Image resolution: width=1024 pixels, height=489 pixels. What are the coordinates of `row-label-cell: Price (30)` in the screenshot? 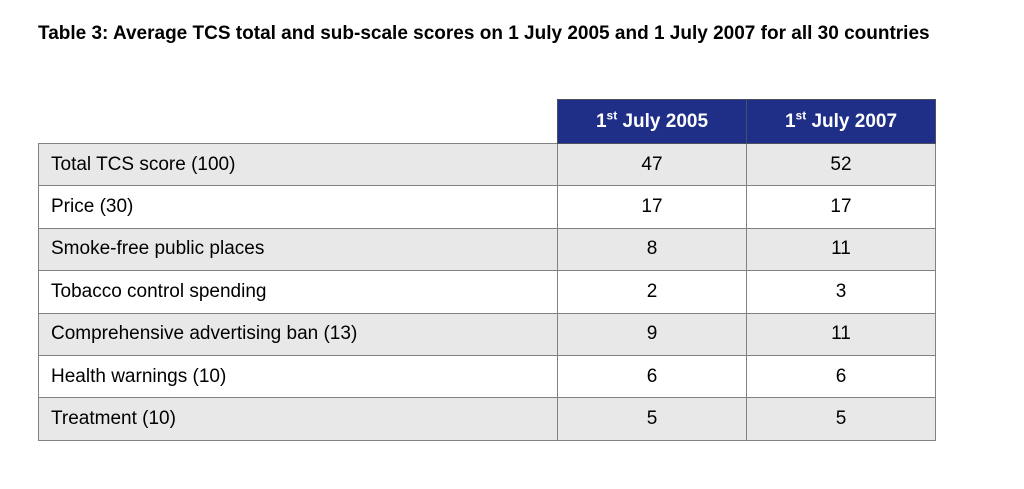 It's located at (298, 207).